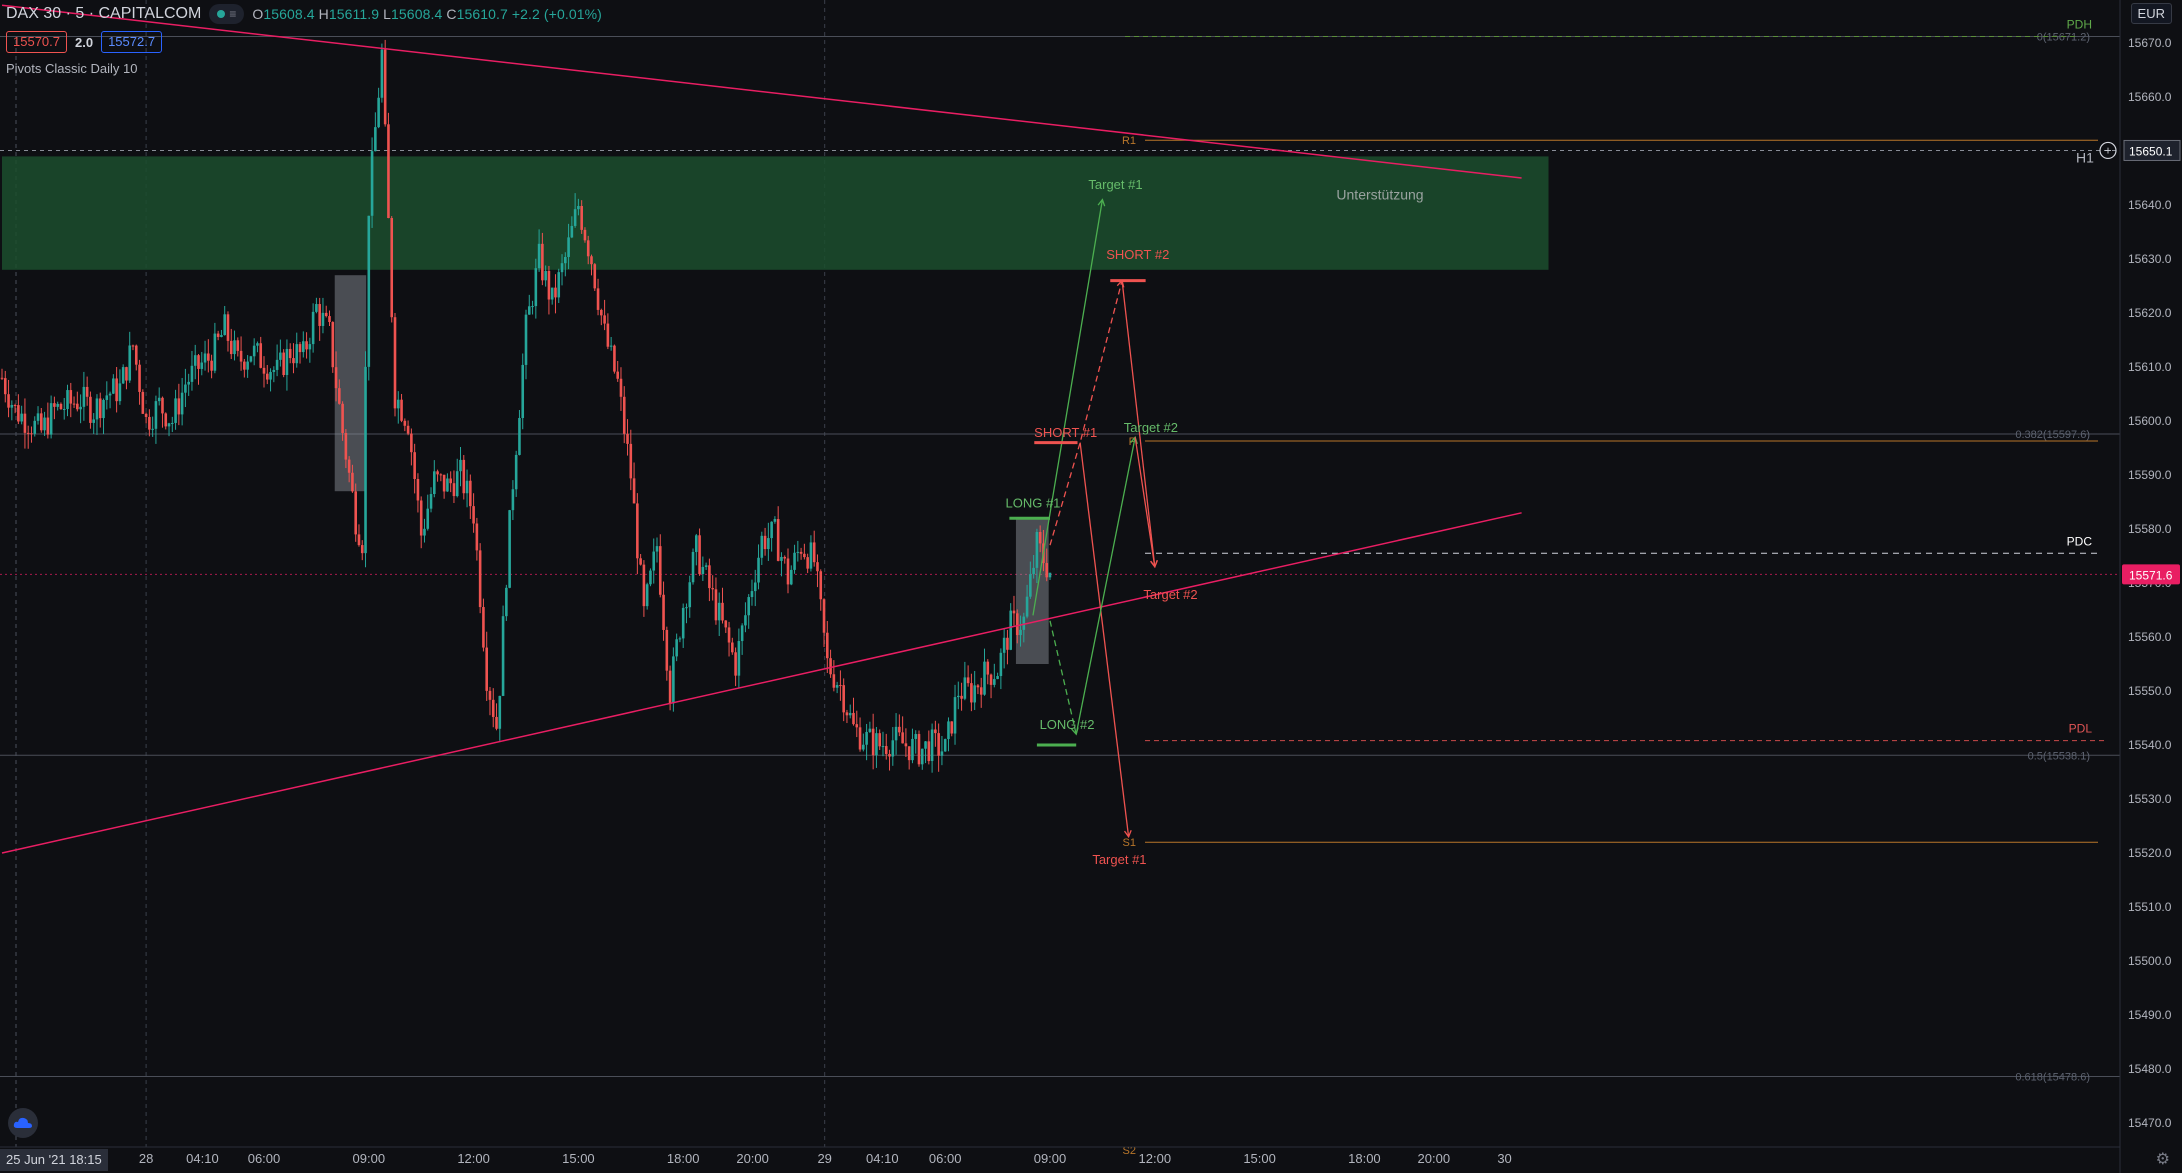 This screenshot has width=2182, height=1173. I want to click on trendline, so click(761, 91).